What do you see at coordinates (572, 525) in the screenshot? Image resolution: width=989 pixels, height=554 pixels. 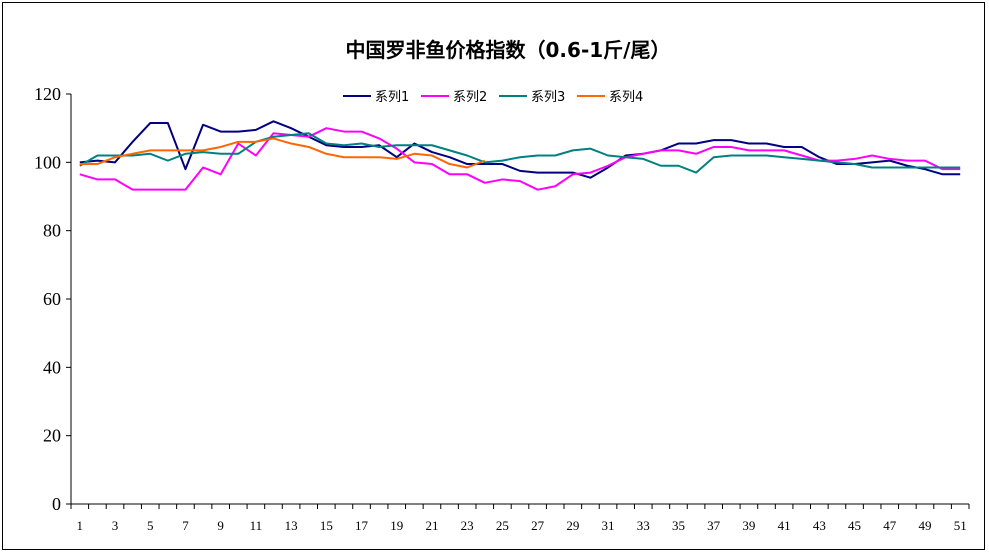 I see `x-tick-label: 29` at bounding box center [572, 525].